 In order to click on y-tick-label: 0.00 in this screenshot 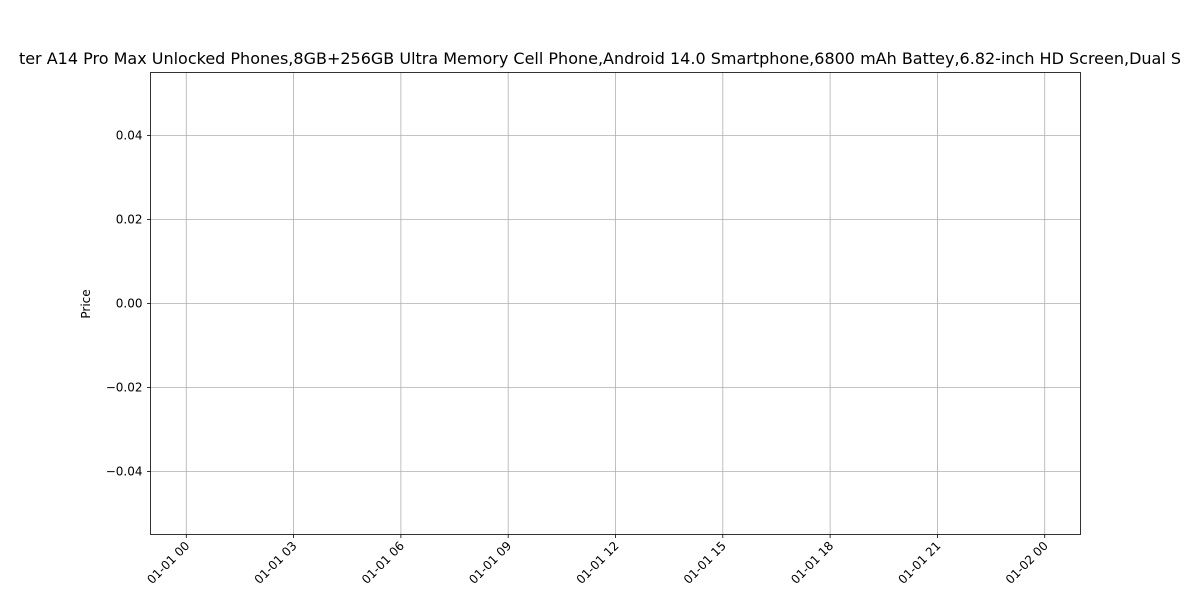, I will do `click(129, 304)`.